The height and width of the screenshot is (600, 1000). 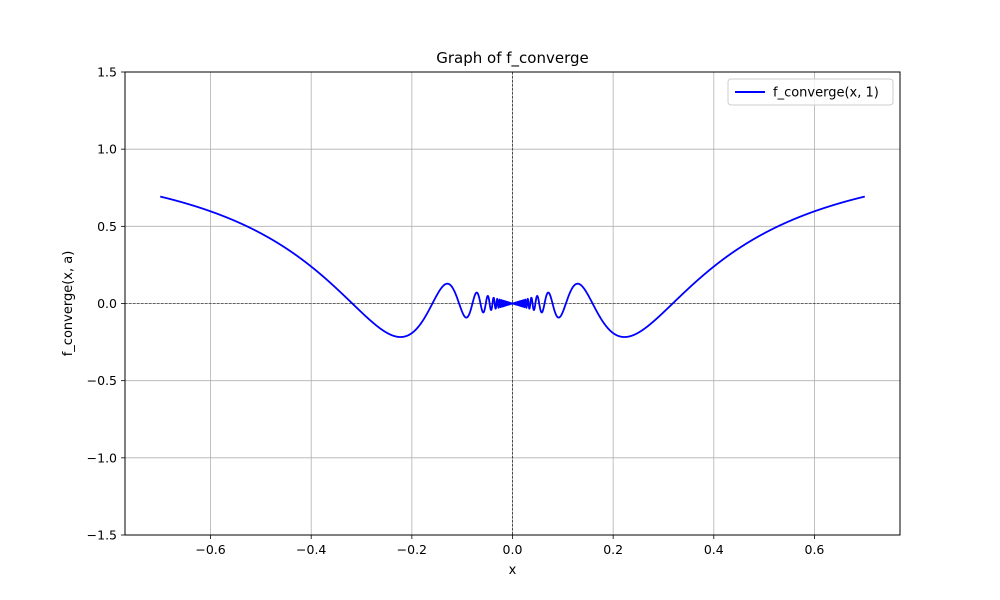 I want to click on x-tick-label: −0.4, so click(x=311, y=549).